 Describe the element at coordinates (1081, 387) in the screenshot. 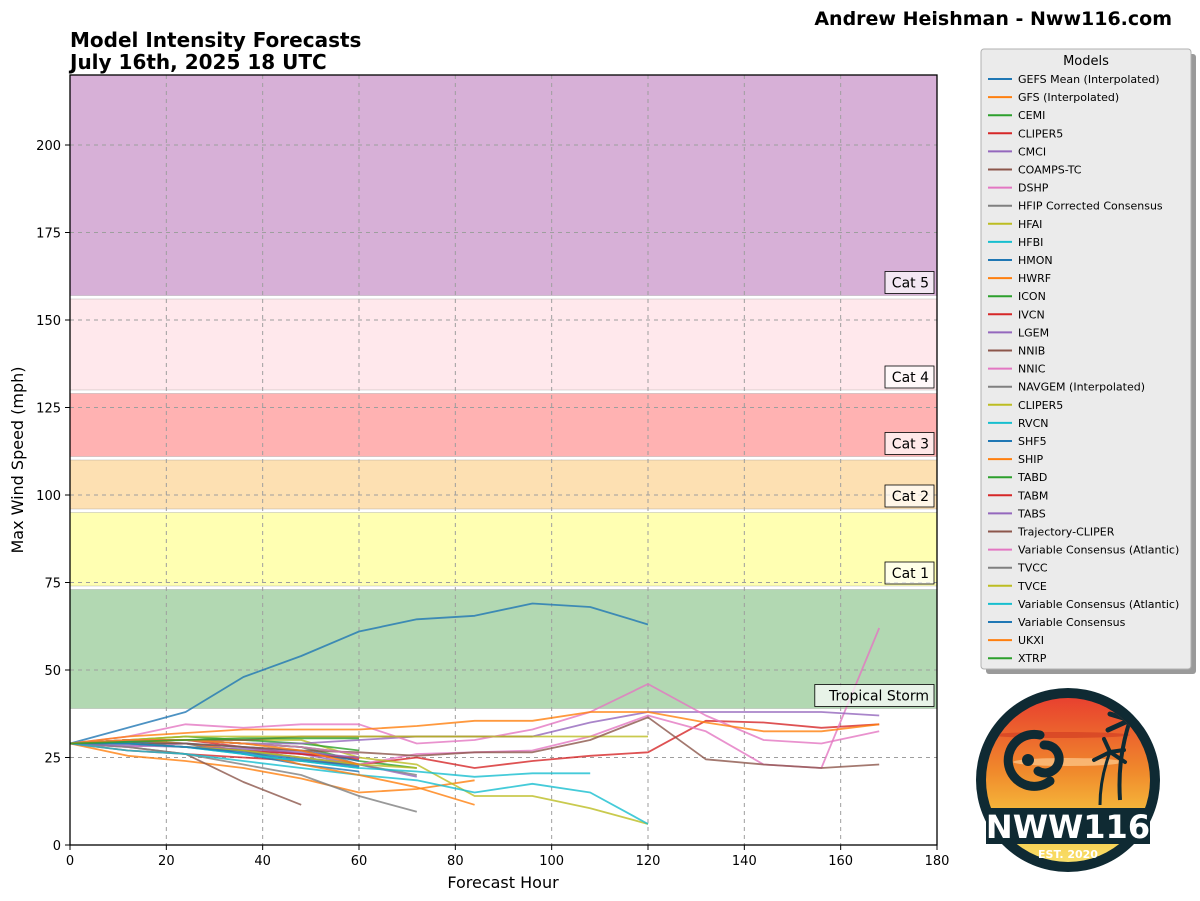

I see `legend-entry-17: NAVGEM (Interpolated)` at that location.